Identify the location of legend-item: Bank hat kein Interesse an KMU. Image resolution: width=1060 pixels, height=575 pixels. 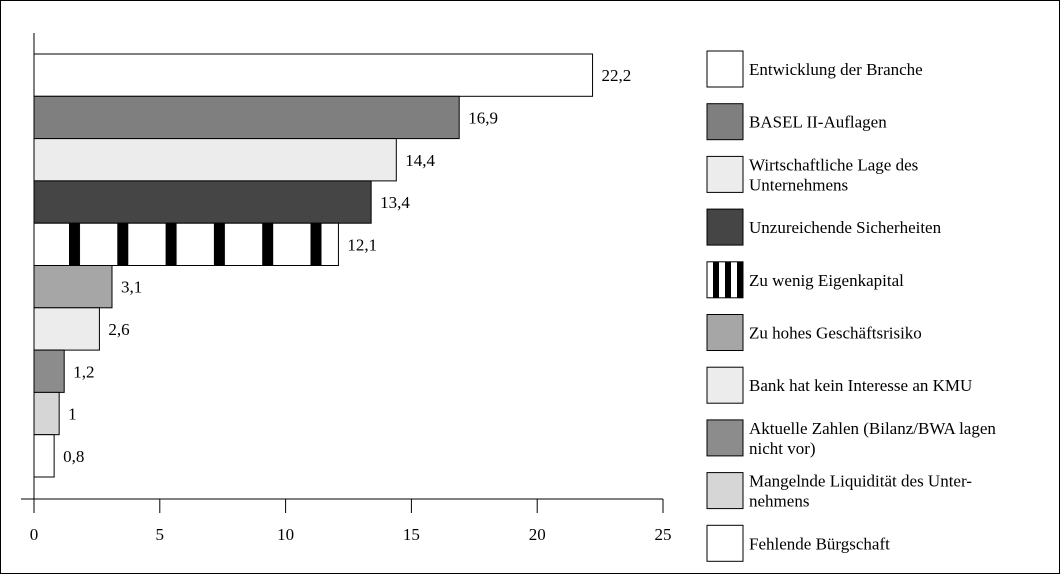
(839, 385).